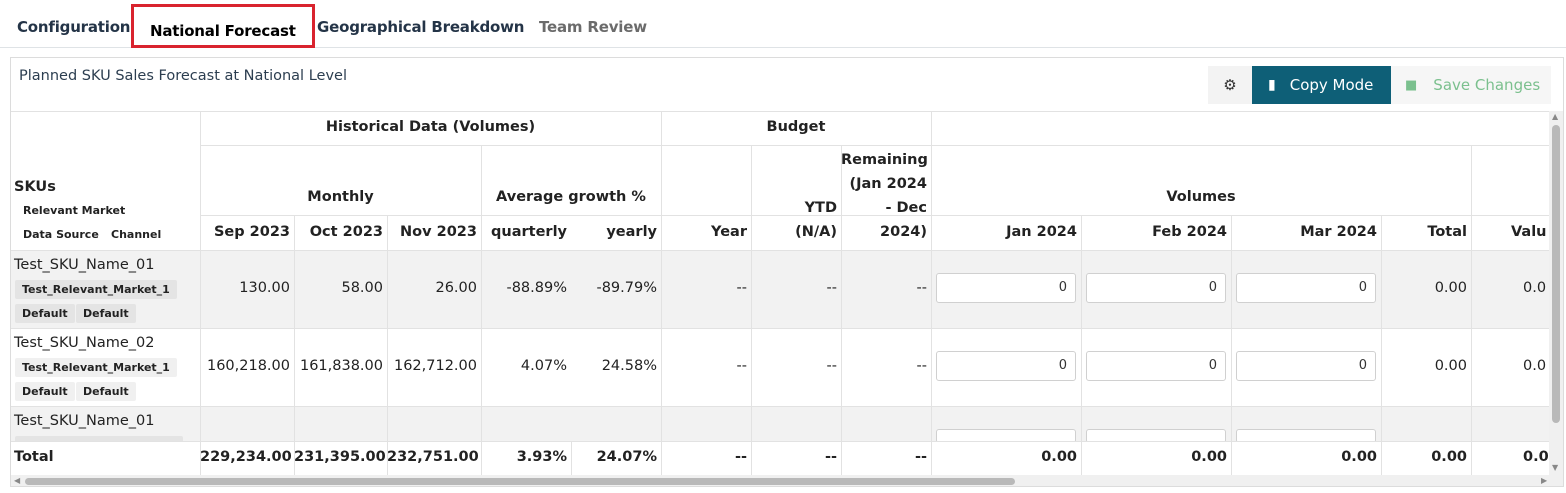  I want to click on col-yearly: yearly, so click(631, 232).